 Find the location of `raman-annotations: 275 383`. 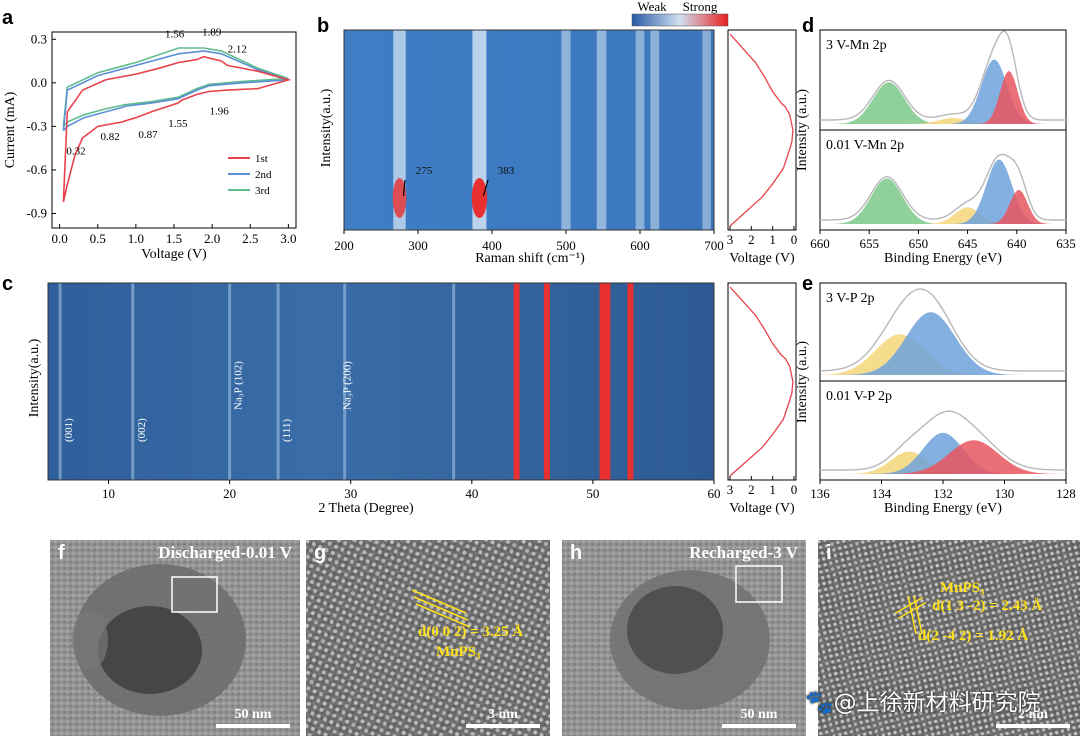

raman-annotations: 275 383 is located at coordinates (458, 181).